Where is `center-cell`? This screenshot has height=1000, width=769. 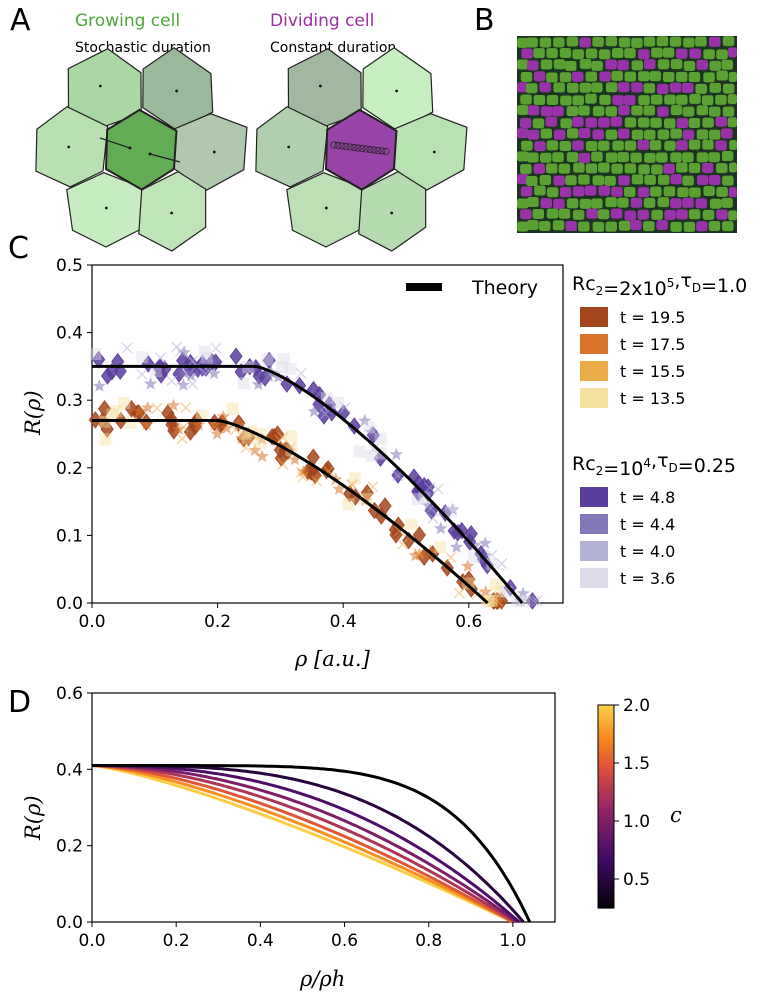 center-cell is located at coordinates (361, 149).